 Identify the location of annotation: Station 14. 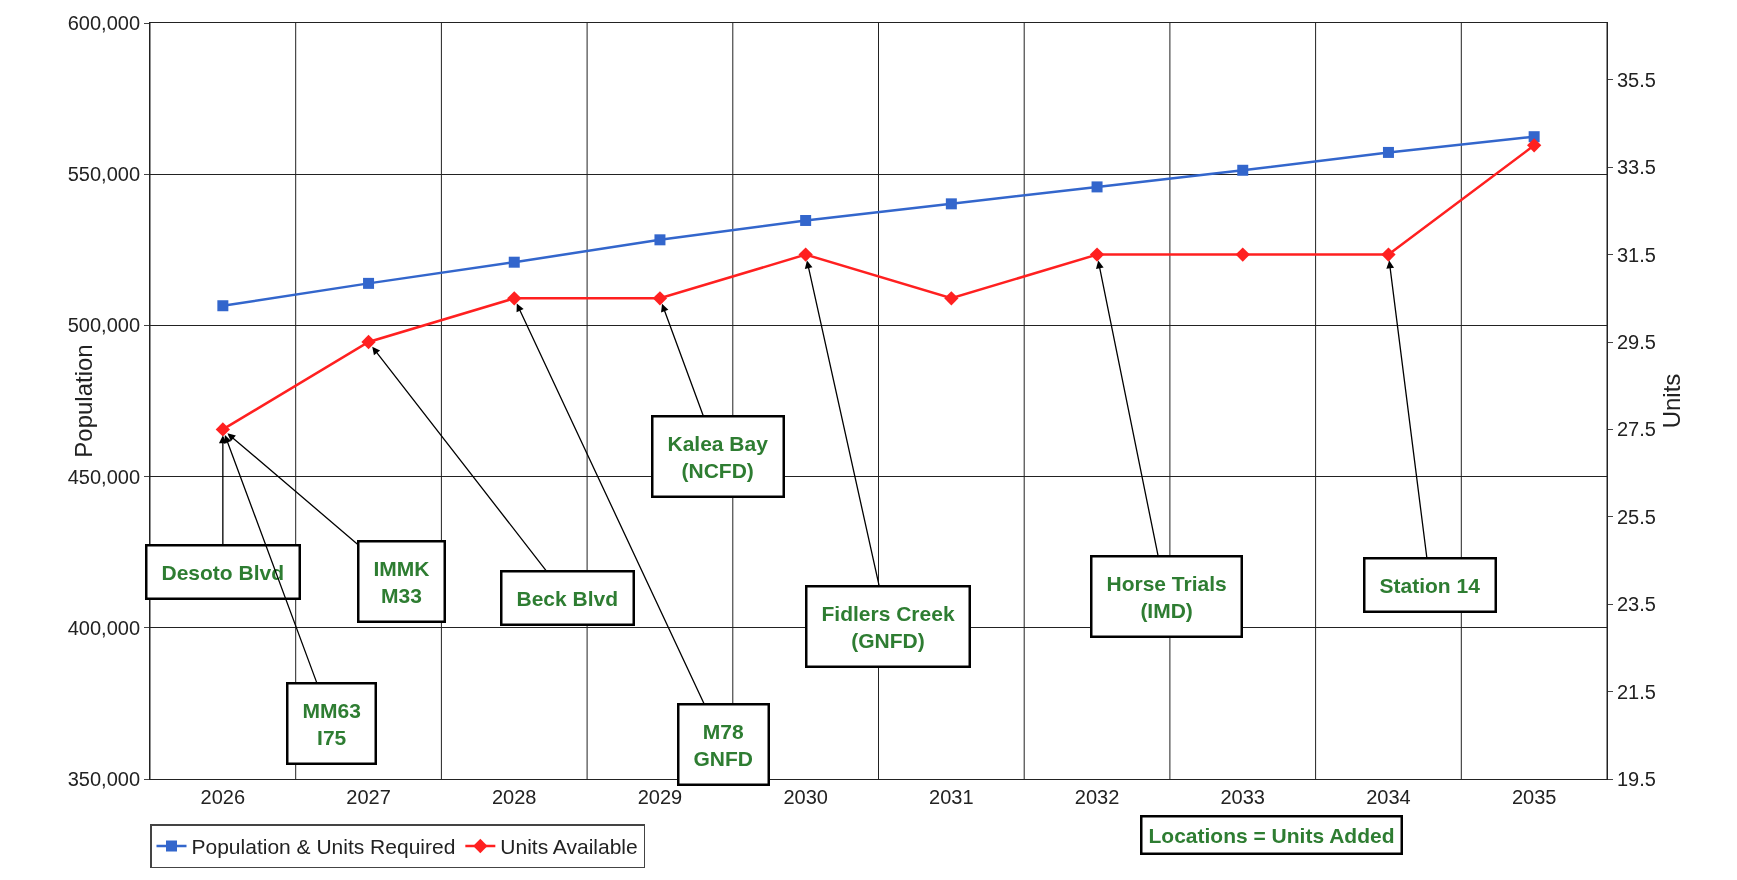
(1430, 585).